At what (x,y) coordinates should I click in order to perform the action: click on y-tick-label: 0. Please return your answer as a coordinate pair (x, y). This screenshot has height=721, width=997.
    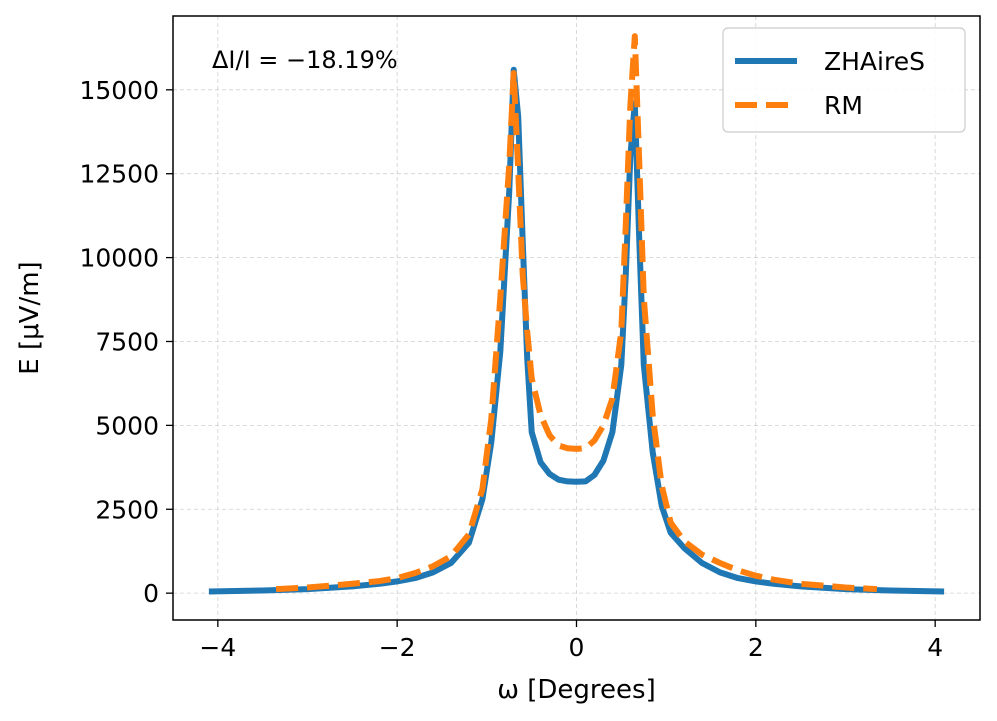
    Looking at the image, I should click on (151, 593).